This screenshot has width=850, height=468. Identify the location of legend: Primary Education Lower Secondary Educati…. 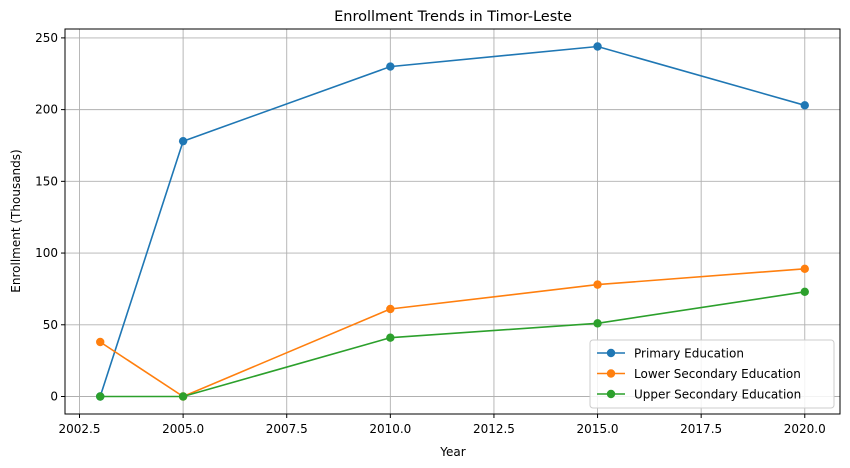
(712, 374).